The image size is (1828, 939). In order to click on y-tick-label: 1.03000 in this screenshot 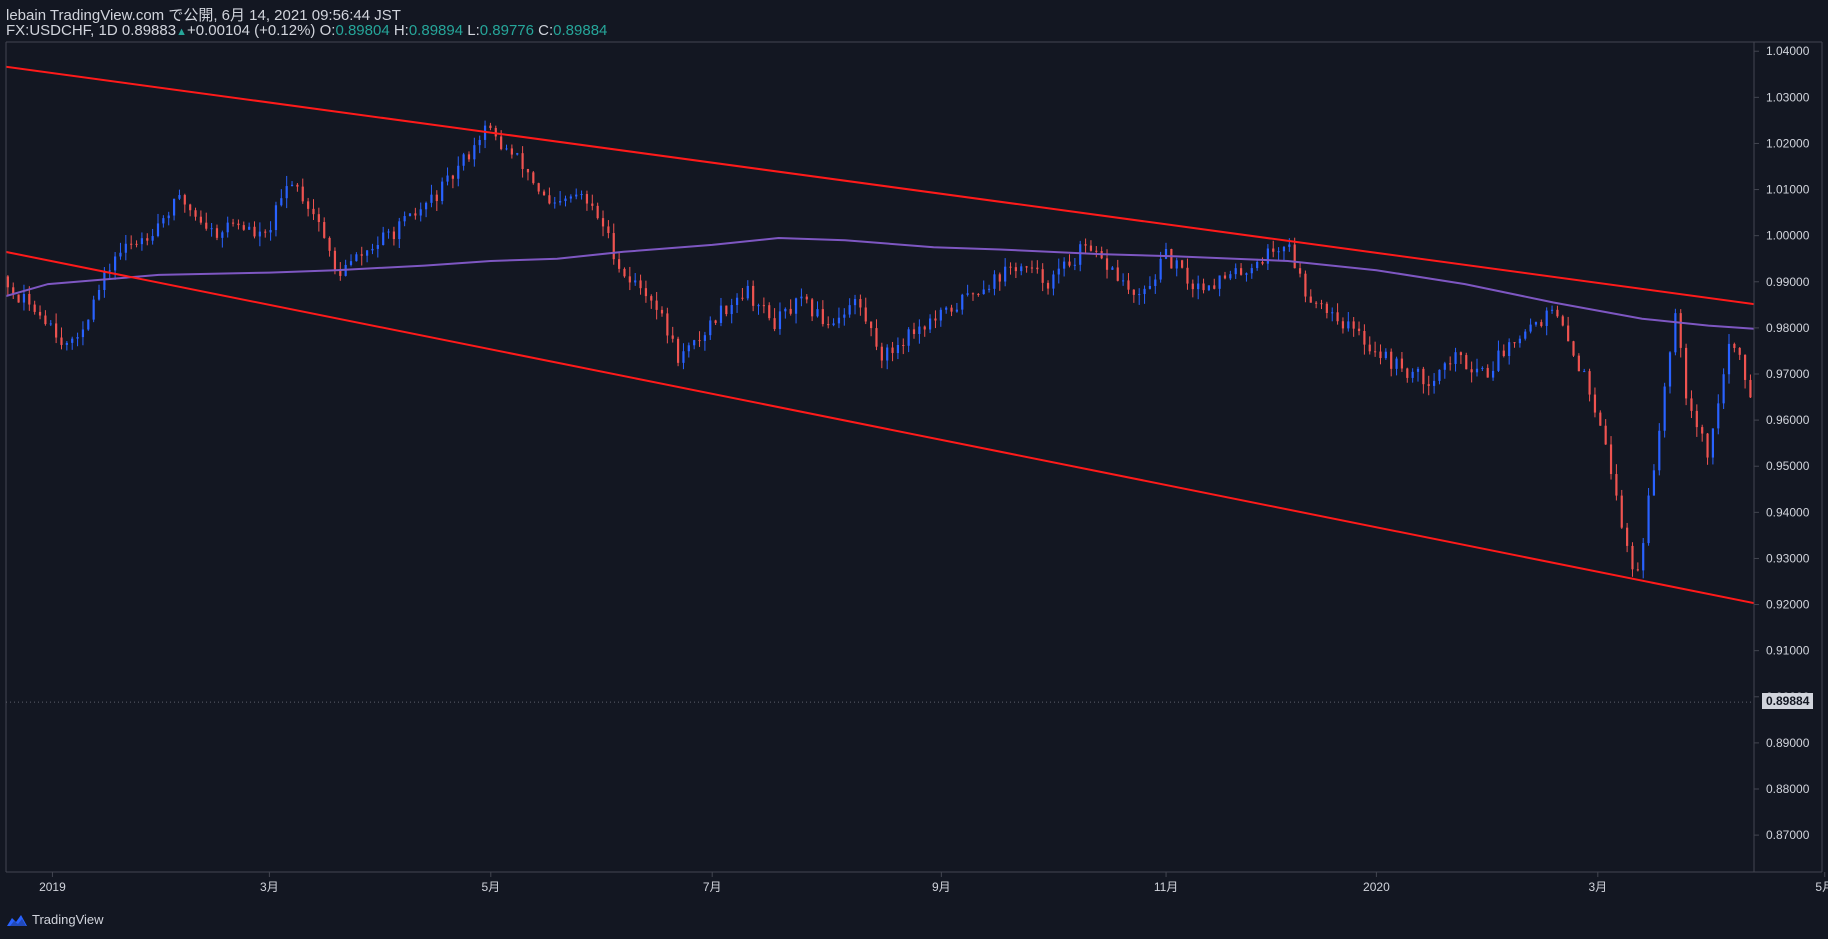, I will do `click(1788, 97)`.